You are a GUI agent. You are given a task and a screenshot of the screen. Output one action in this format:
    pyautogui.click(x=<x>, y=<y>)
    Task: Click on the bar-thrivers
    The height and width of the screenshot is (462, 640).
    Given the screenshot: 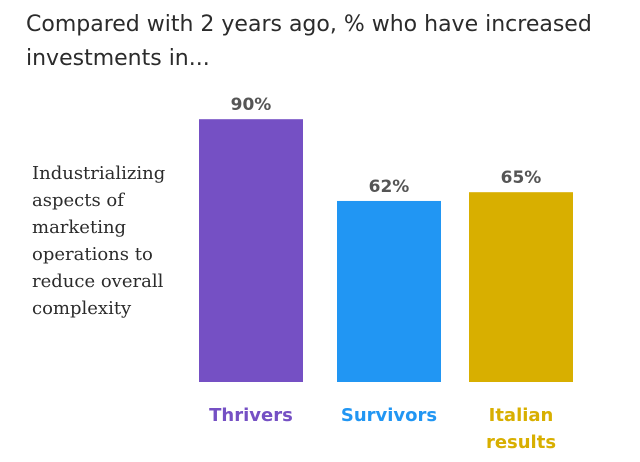 What is the action you would take?
    pyautogui.click(x=251, y=250)
    